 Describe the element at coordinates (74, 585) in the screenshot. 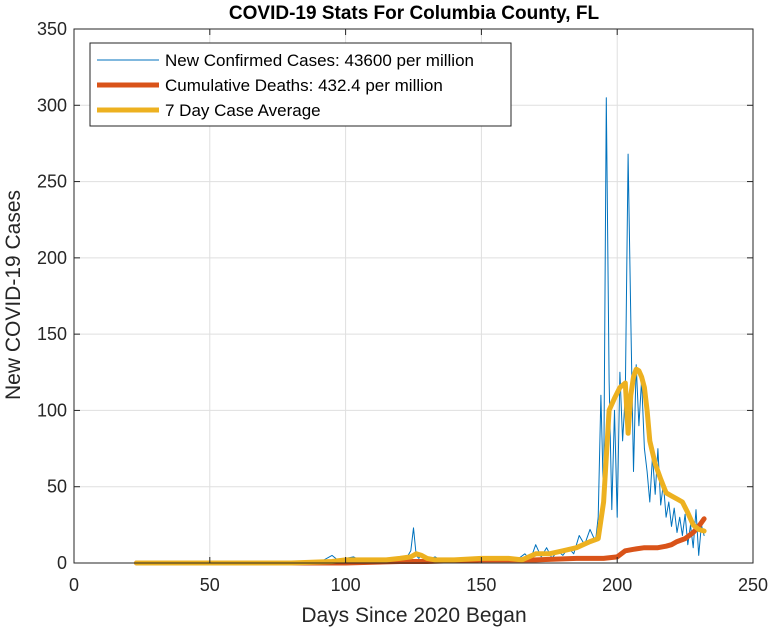

I see `x-tick-label: 0` at that location.